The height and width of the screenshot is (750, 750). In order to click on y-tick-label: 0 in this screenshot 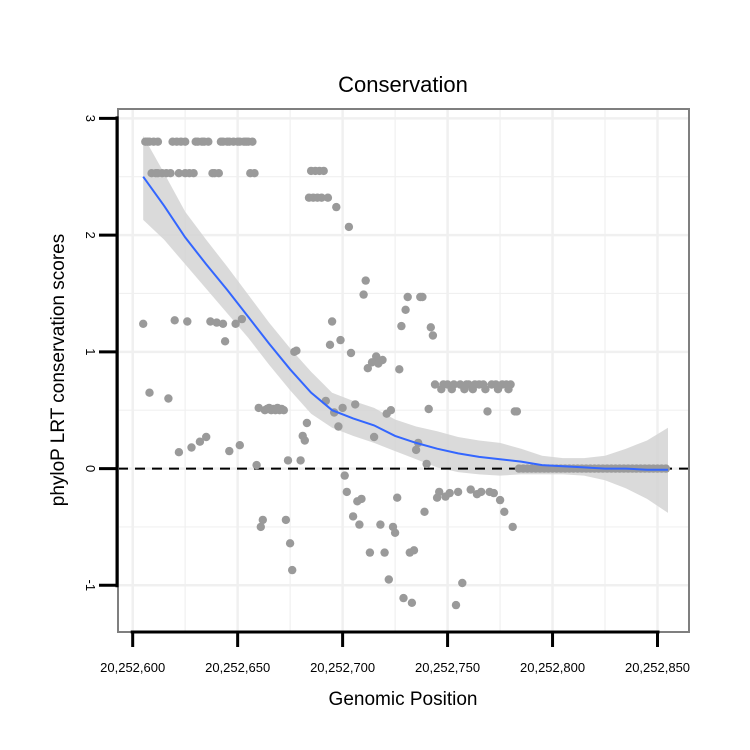, I will do `click(90, 468)`.